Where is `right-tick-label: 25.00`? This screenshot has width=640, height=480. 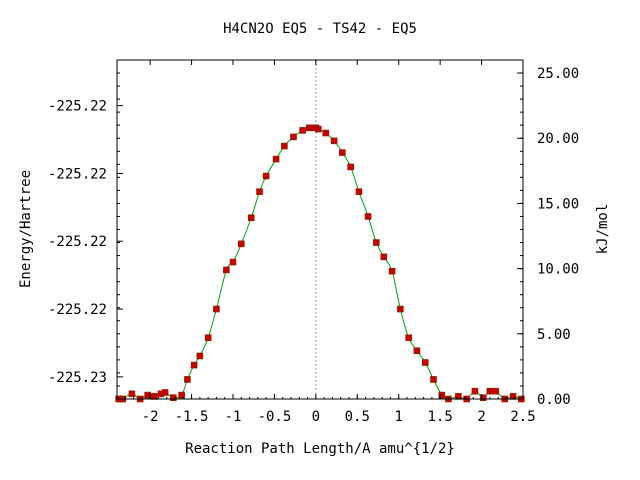
right-tick-label: 25.00 is located at coordinates (558, 74).